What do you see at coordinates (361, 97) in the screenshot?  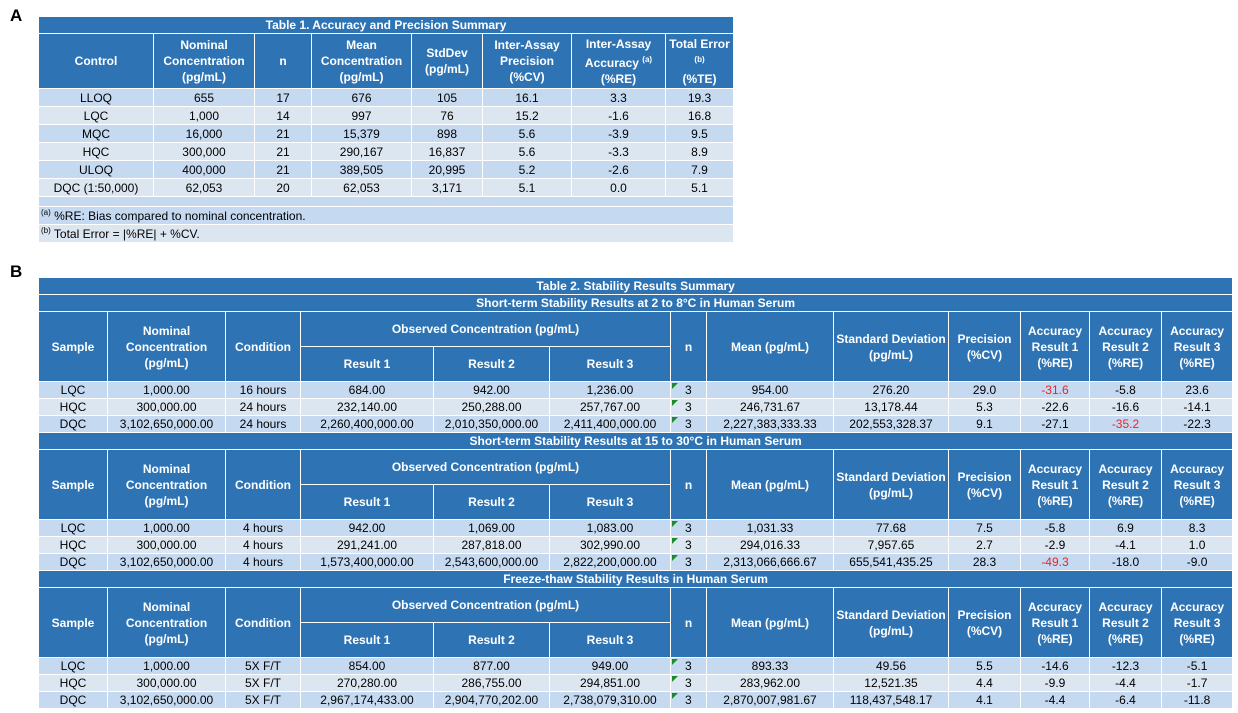 I see `cell: 676` at bounding box center [361, 97].